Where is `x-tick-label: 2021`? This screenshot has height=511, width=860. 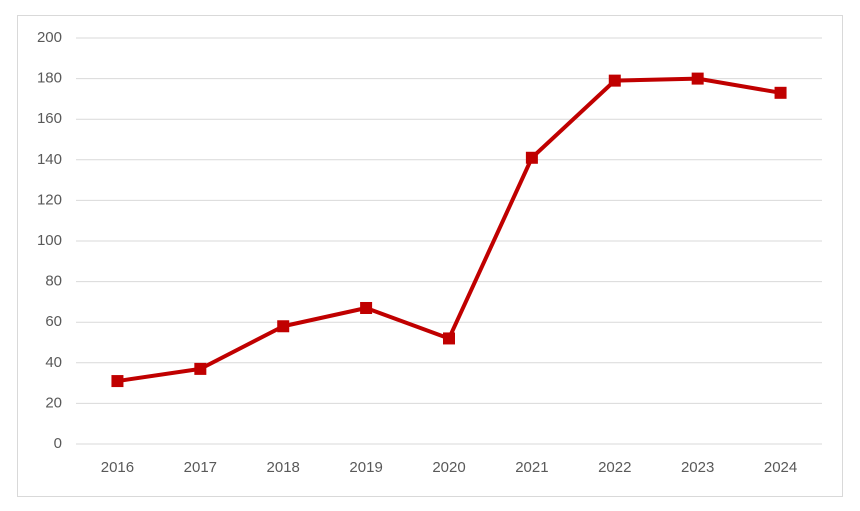 x-tick-label: 2021 is located at coordinates (531, 467).